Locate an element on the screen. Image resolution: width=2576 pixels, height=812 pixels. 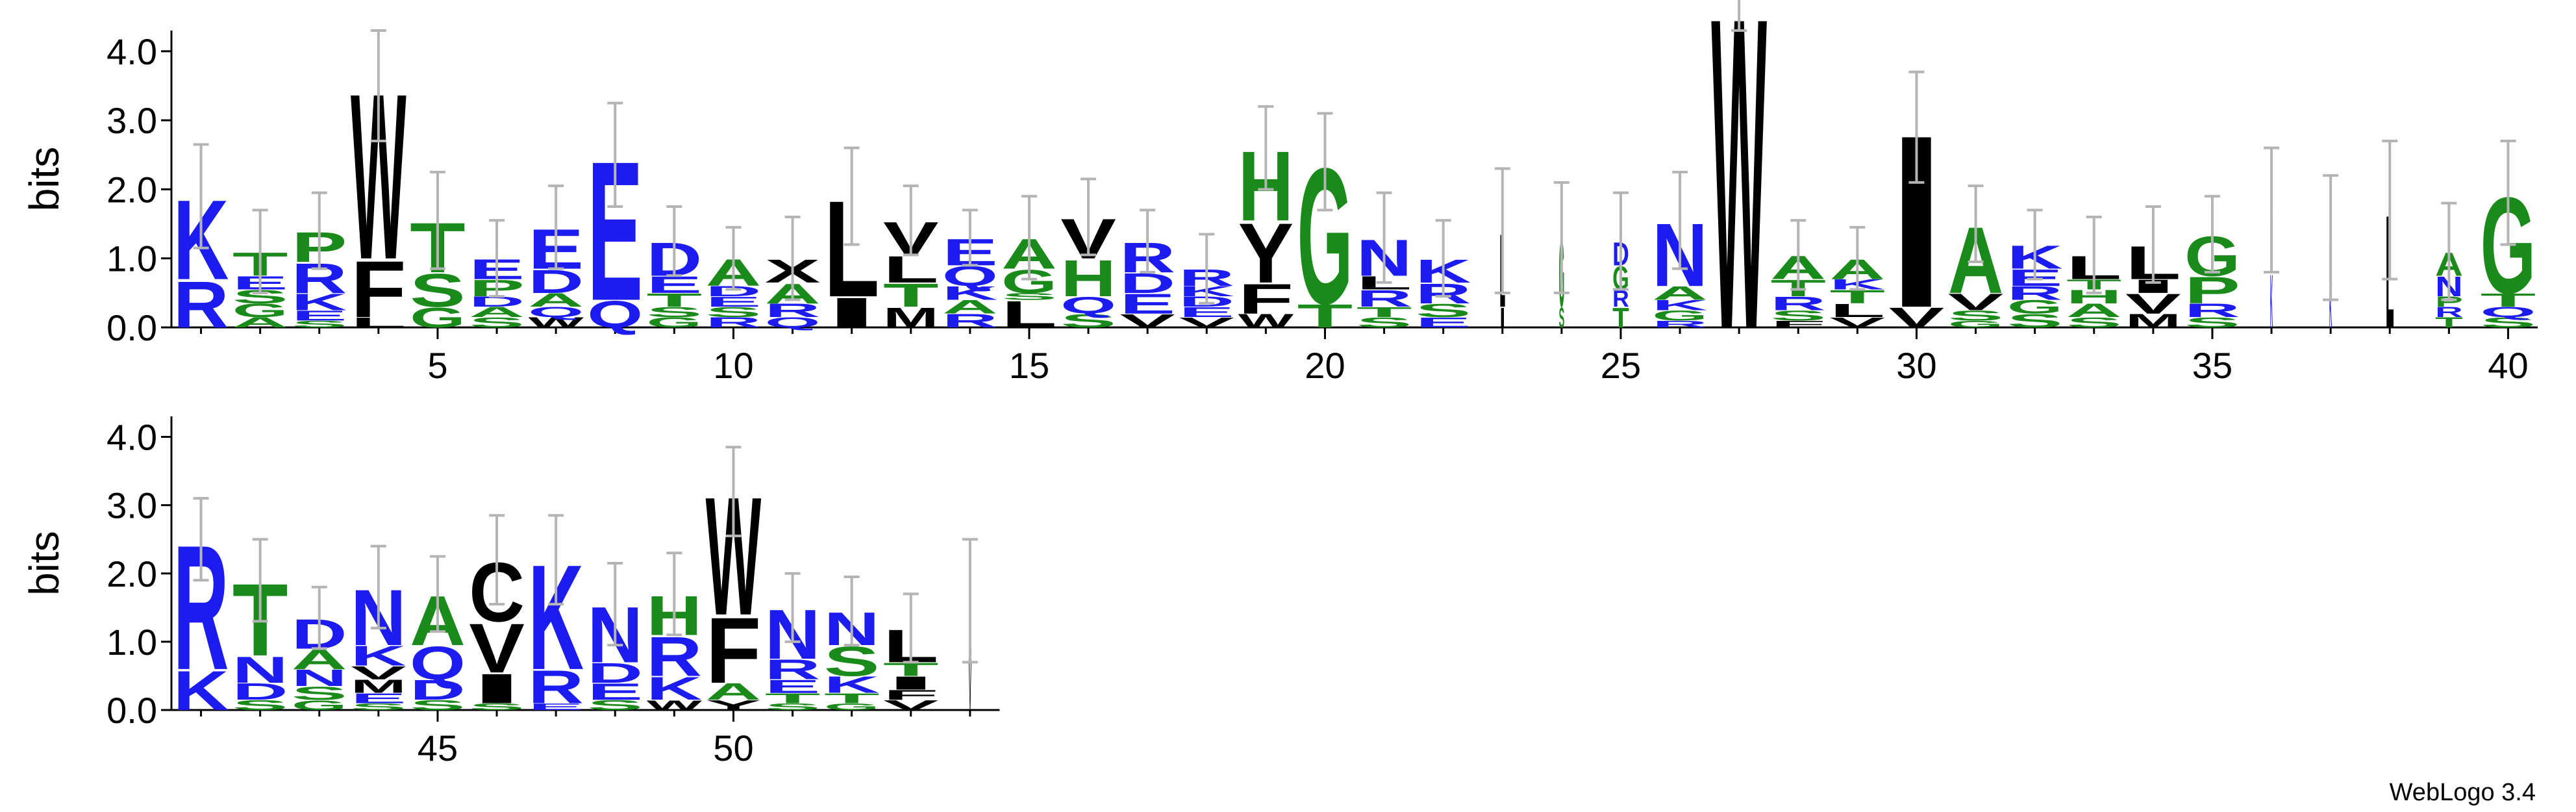
logo-letter: A is located at coordinates (497, 312).